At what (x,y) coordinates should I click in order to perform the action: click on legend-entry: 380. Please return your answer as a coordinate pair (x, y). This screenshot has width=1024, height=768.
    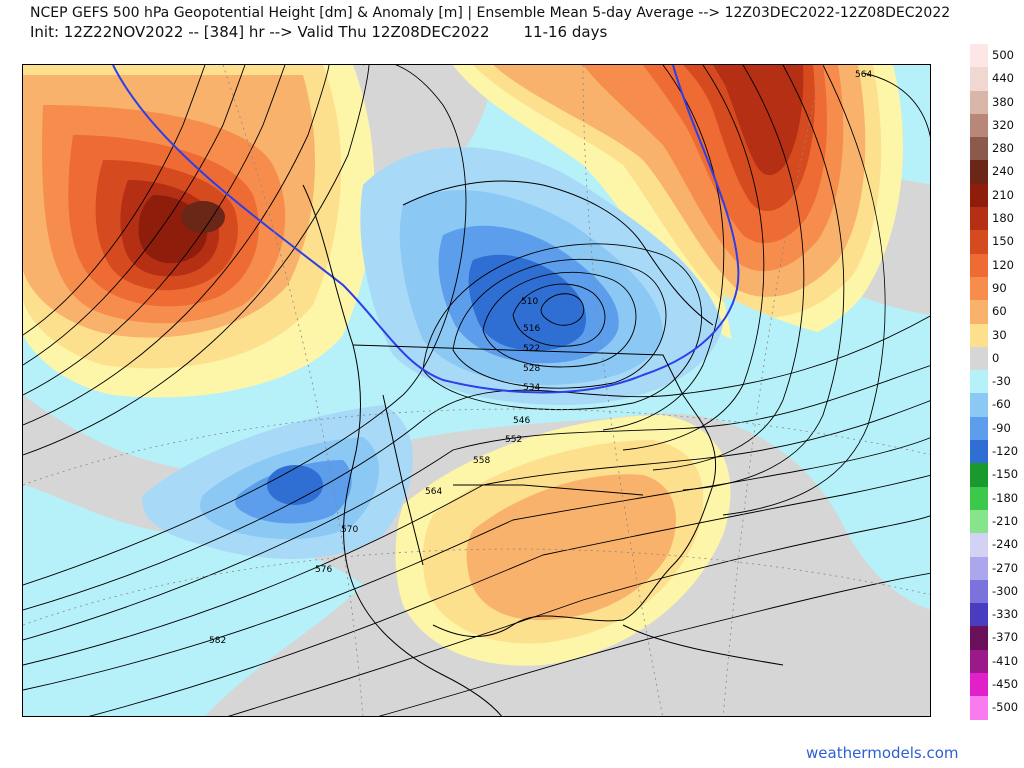
    Looking at the image, I should click on (997, 102).